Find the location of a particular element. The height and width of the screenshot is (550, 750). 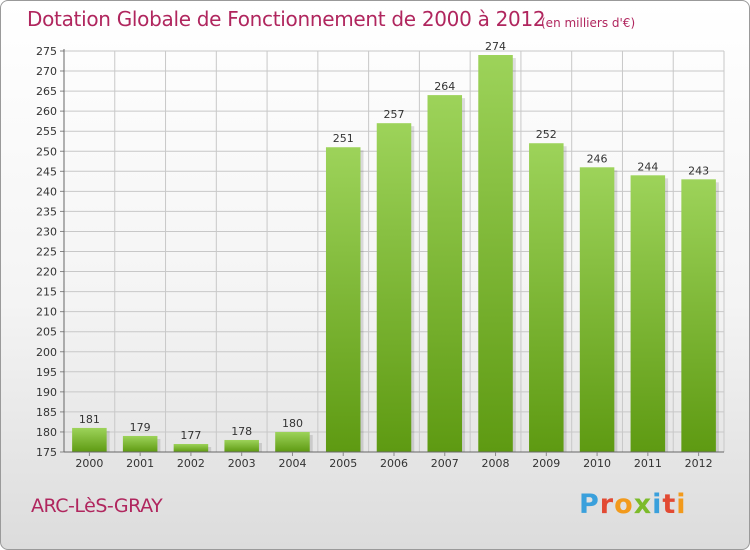

bar-value-label: 274 is located at coordinates (495, 46).